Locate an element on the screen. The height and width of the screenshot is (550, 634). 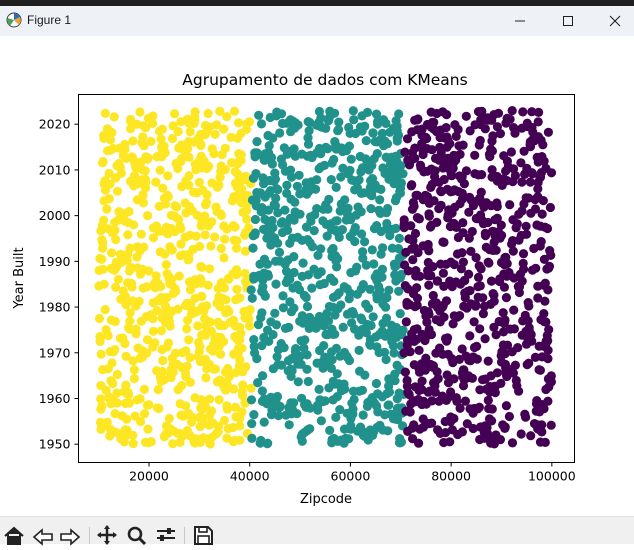
toolbar-separator is located at coordinates (184, 535).